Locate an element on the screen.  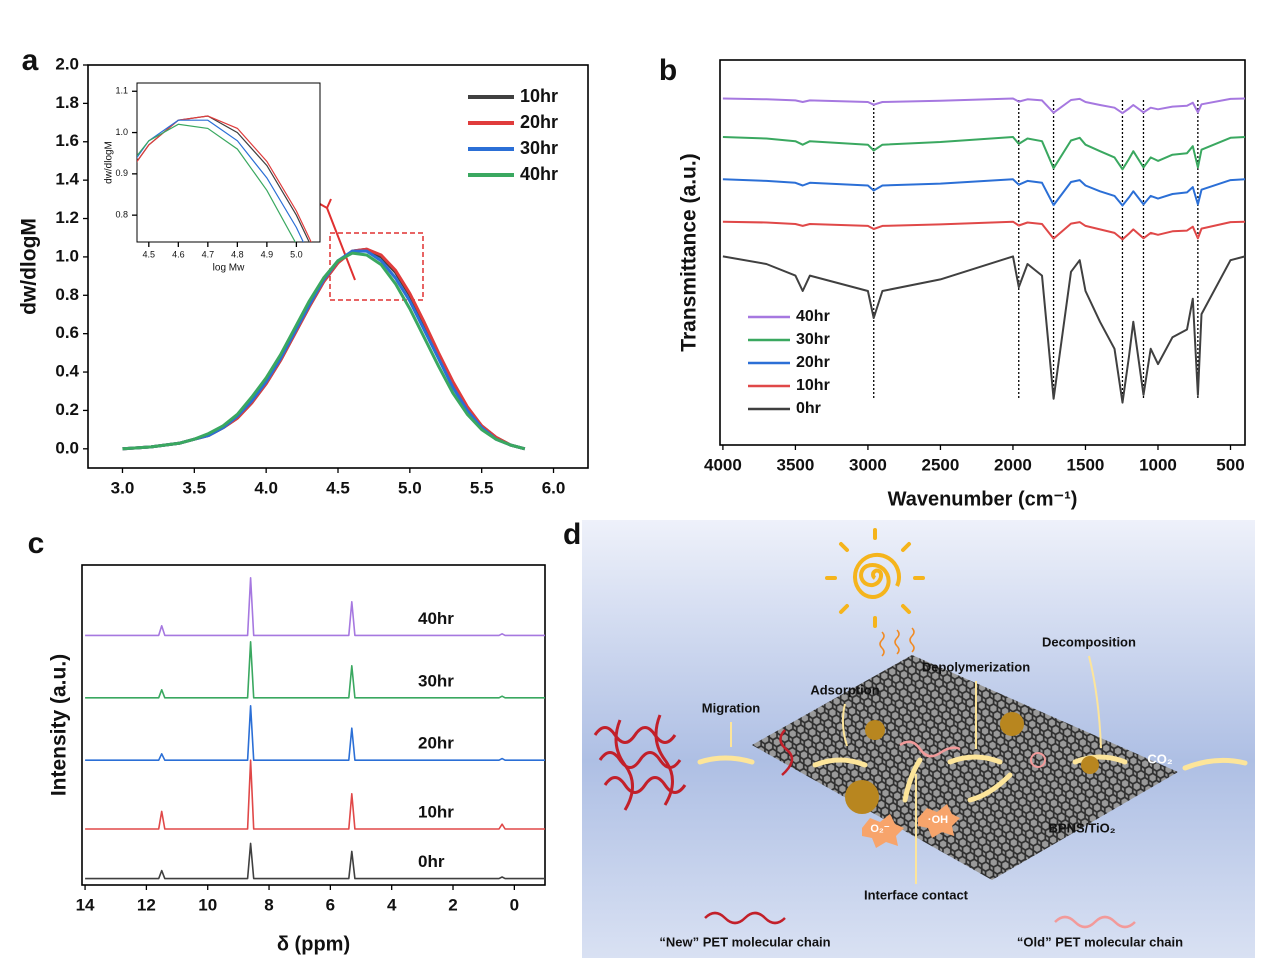
step-label: Depolymerization is located at coordinates (976, 666).